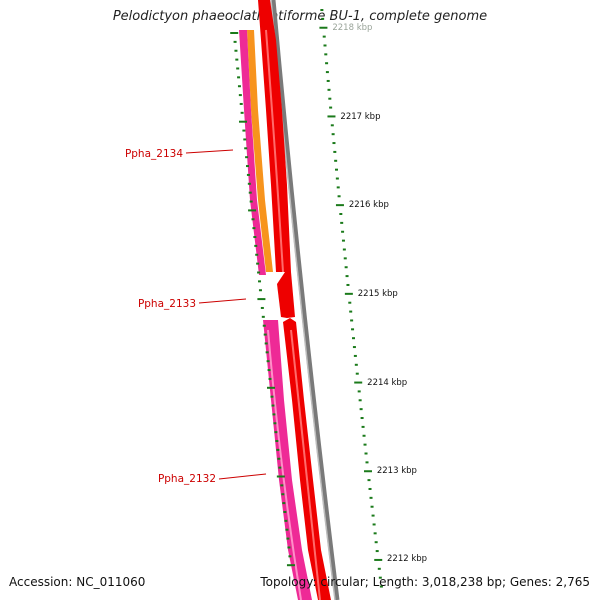  Describe the element at coordinates (352, 28) in the screenshot. I see `scale-tick-label: 2218 kbp` at that location.